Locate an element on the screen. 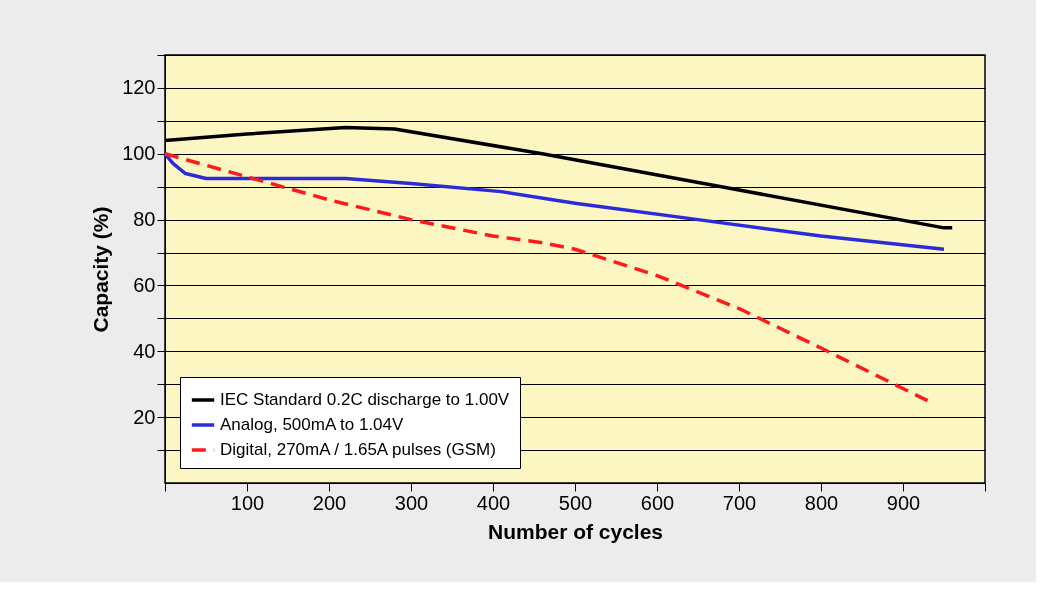 The height and width of the screenshot is (593, 1064). legend-label: Analog, 500mA to 1.04V is located at coordinates (312, 424).